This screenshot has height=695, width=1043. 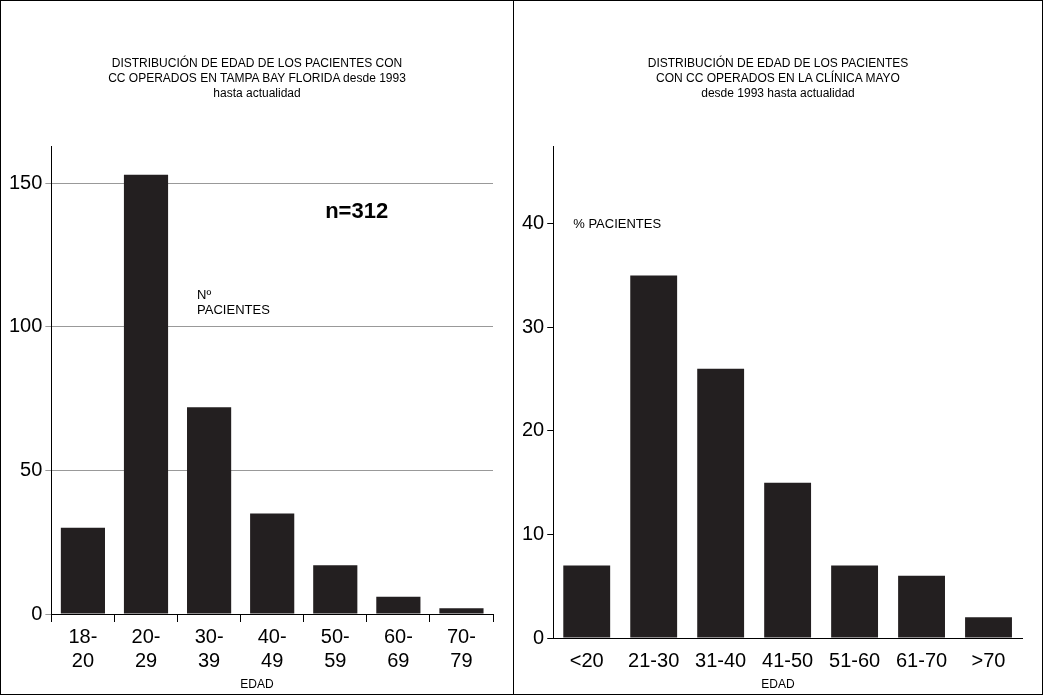 I want to click on x-tick-label: 41-50, so click(x=788, y=659).